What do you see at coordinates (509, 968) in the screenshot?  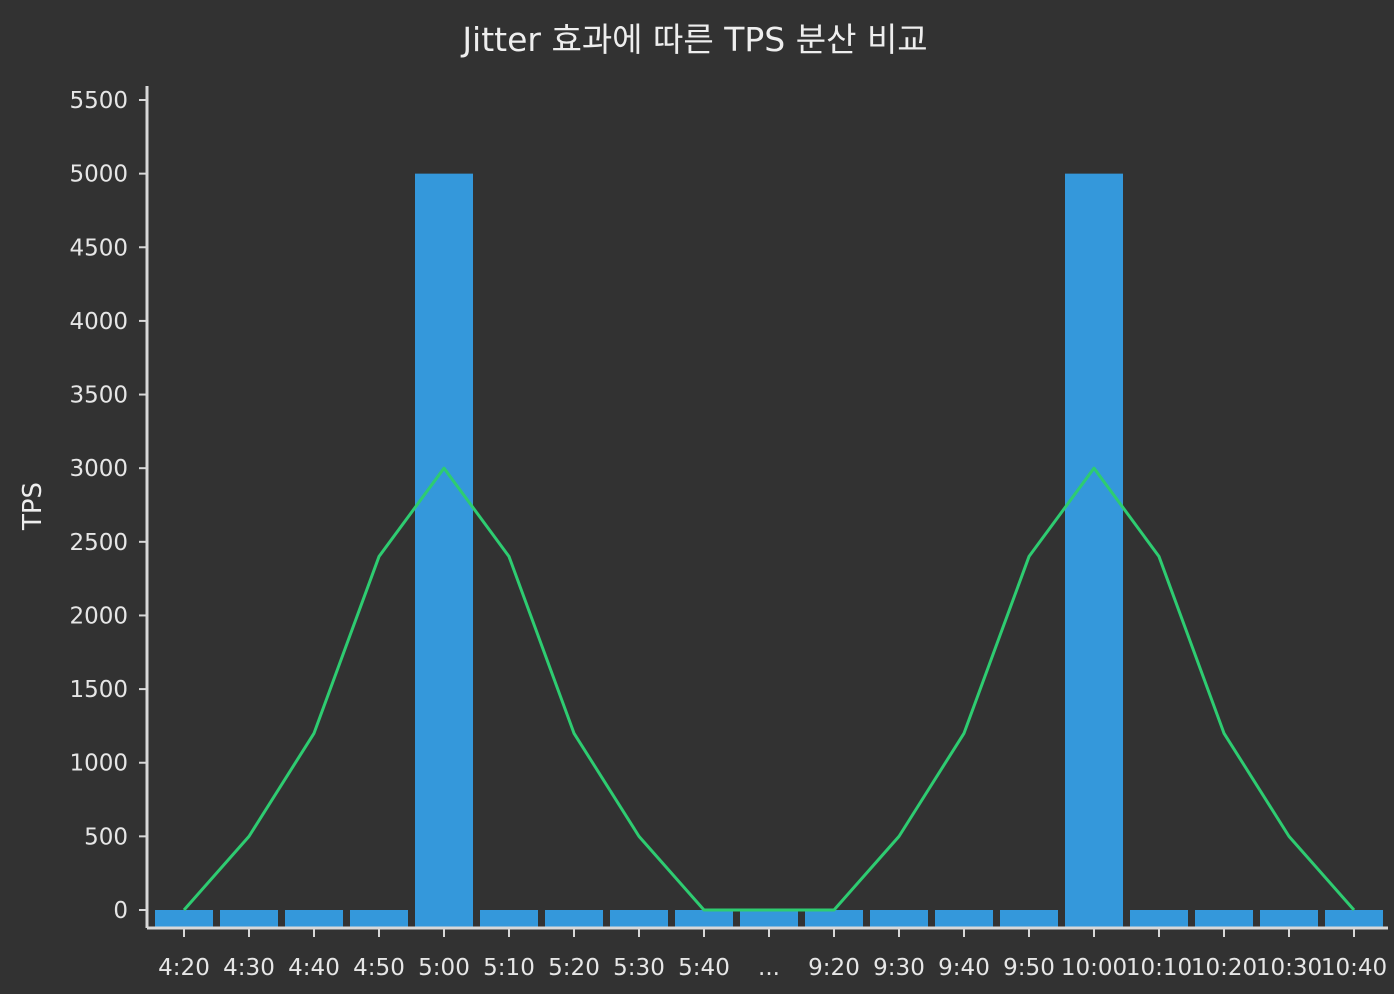 I see `x-tick-label: 5:10` at bounding box center [509, 968].